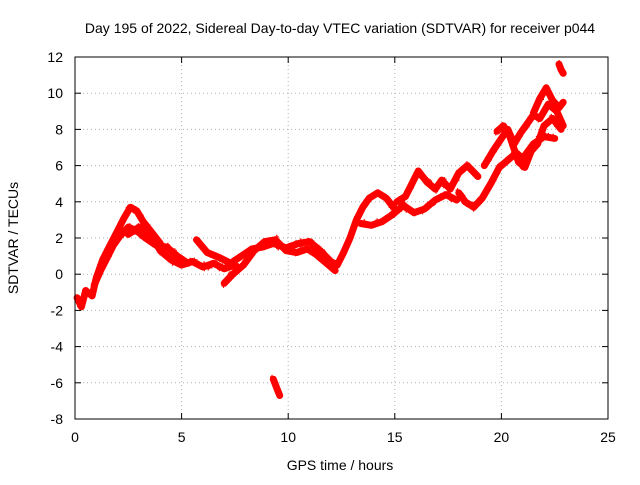 The image size is (640, 485). Describe the element at coordinates (59, 238) in the screenshot. I see `y-tick-label: 2` at that location.